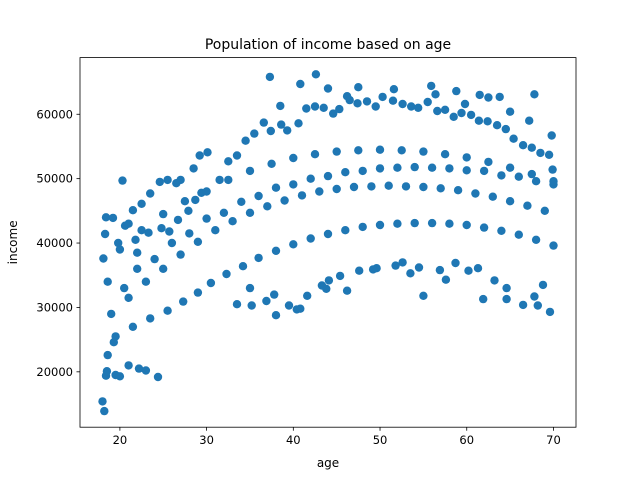 The width and height of the screenshot is (640, 480). I want to click on x-tick-label: 40, so click(293, 440).